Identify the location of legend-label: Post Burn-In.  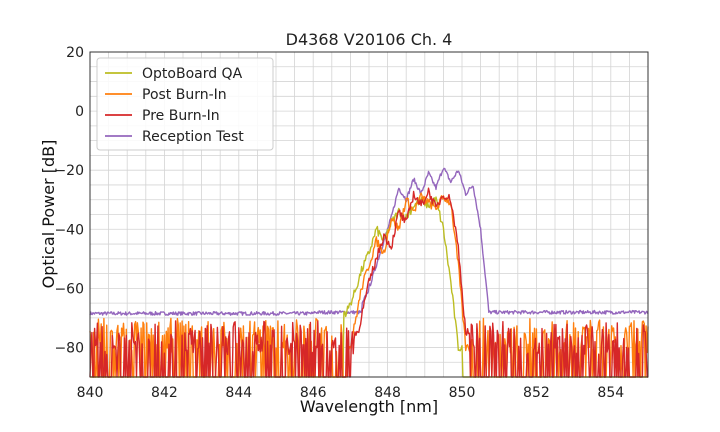
(184, 95).